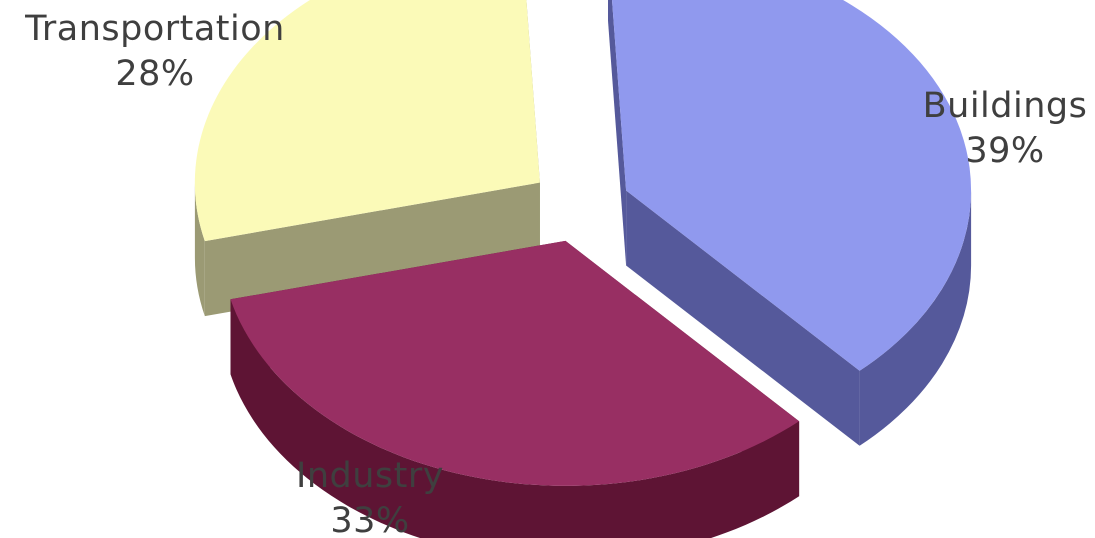 The height and width of the screenshot is (538, 1095). What do you see at coordinates (369, 519) in the screenshot?
I see `slice-percent-industry: 33%` at bounding box center [369, 519].